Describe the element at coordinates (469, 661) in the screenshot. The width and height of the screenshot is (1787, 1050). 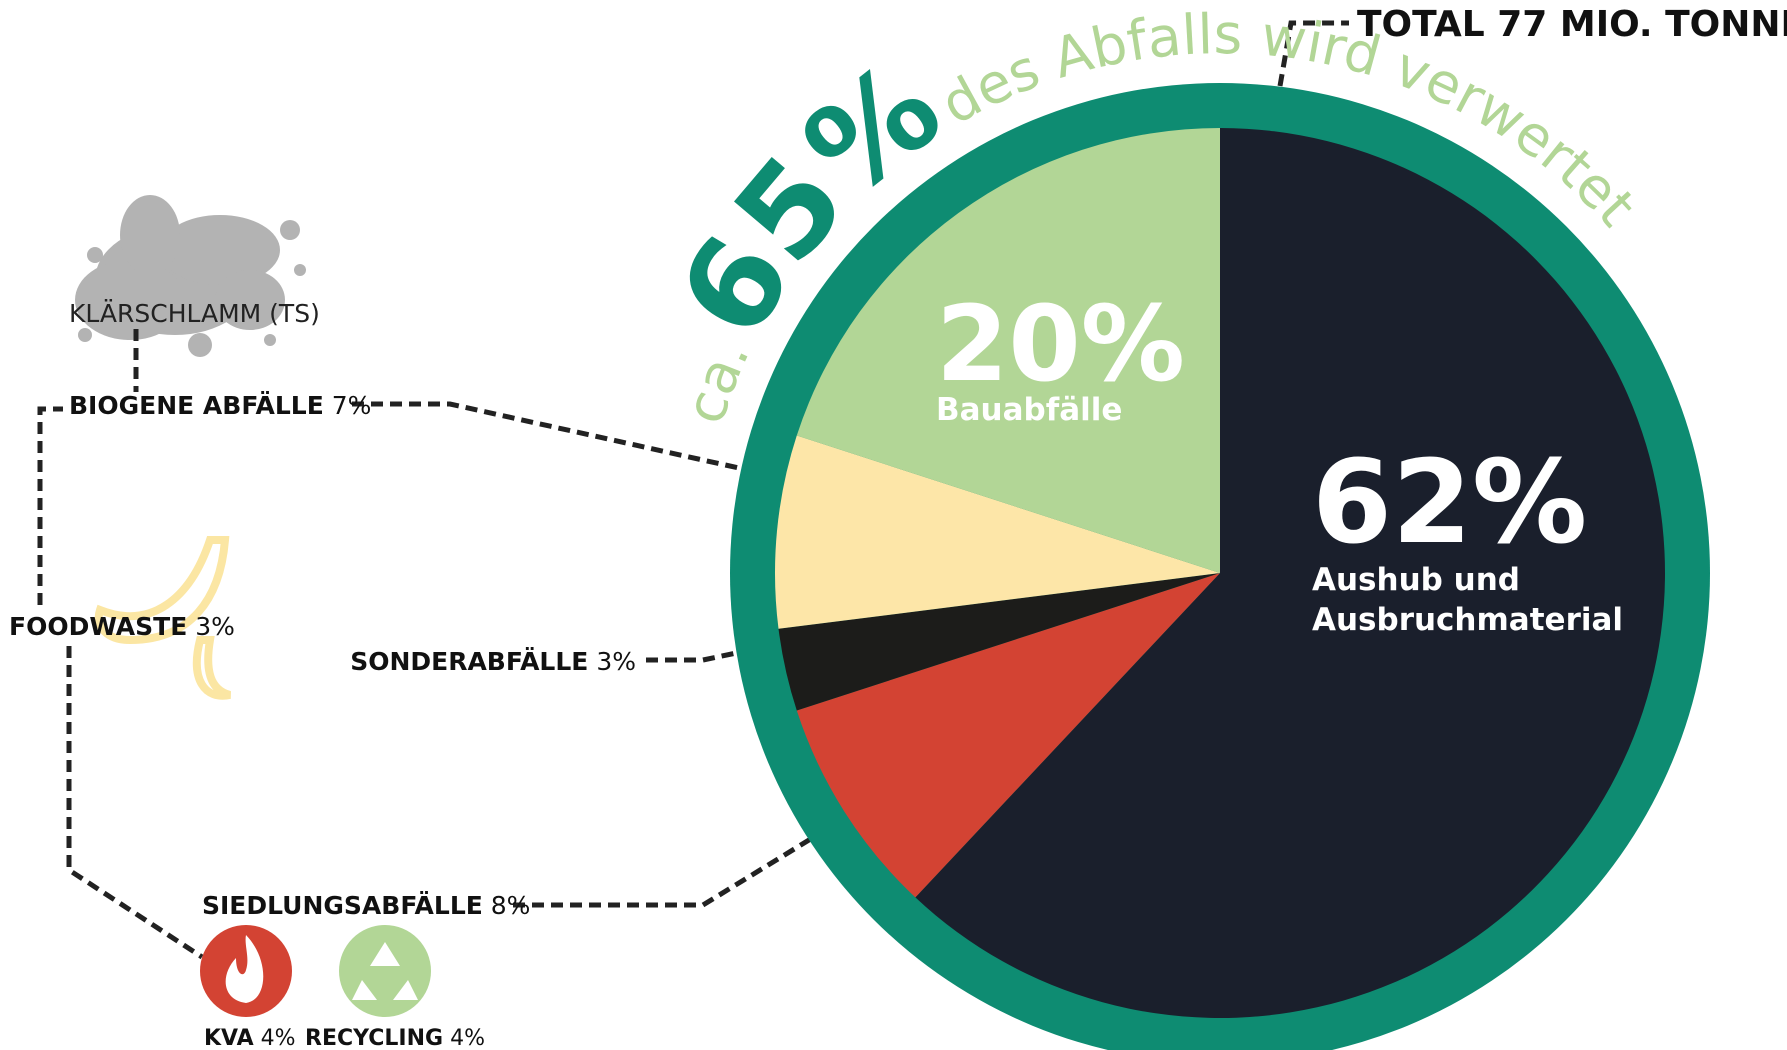
I see `label-name: SONDERABFÄLLE` at that location.